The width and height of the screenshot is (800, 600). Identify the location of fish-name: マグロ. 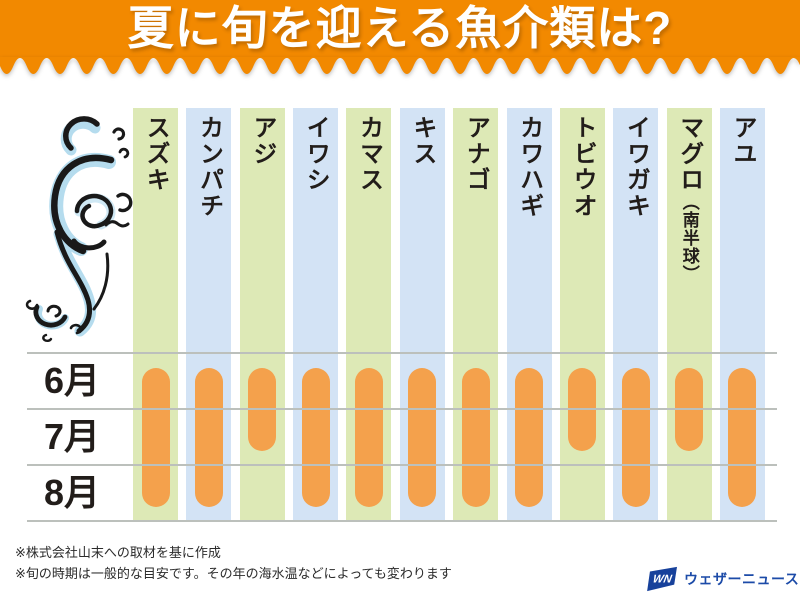
(689, 154).